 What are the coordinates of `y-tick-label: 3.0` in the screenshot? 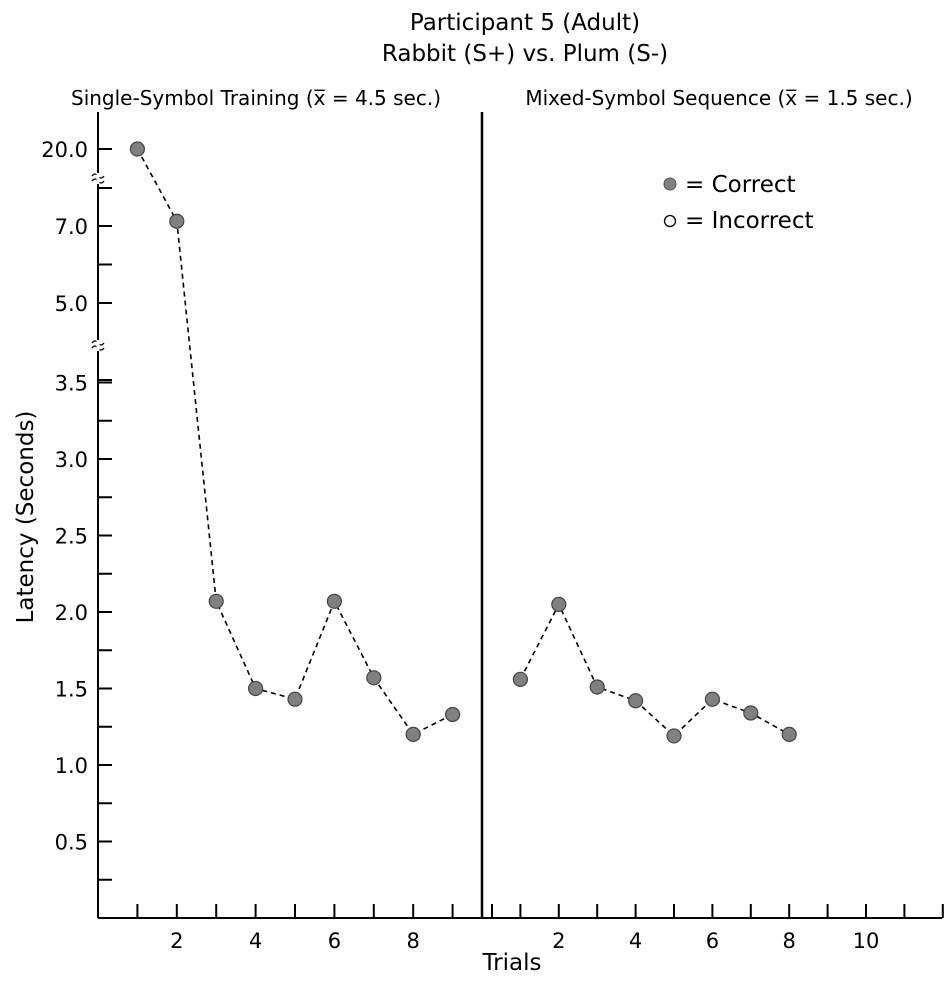 It's located at (71, 460).